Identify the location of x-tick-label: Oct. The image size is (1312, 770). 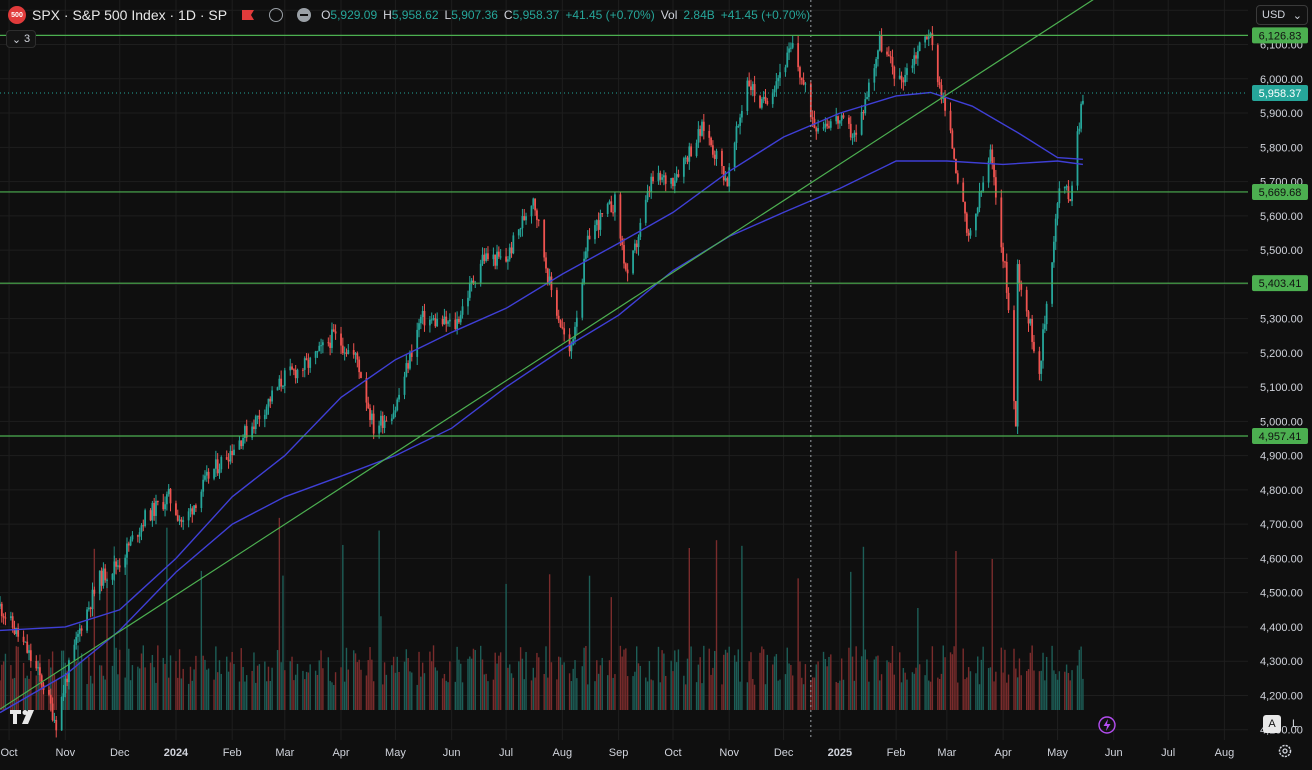
(9, 753).